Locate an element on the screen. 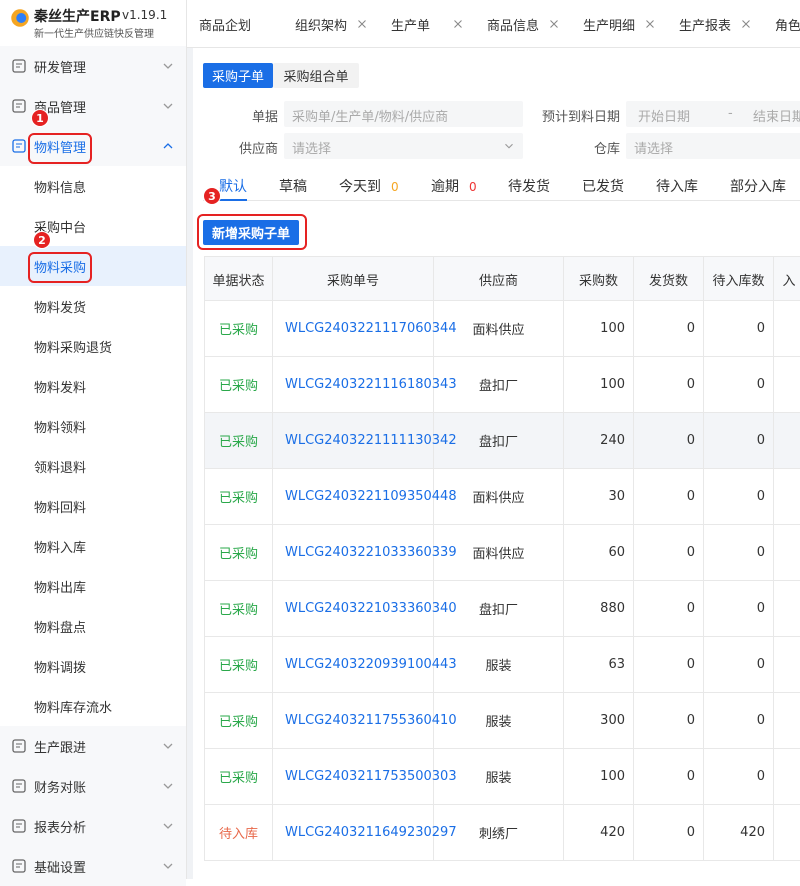  status-tab: 逾期 0 is located at coordinates (454, 188).